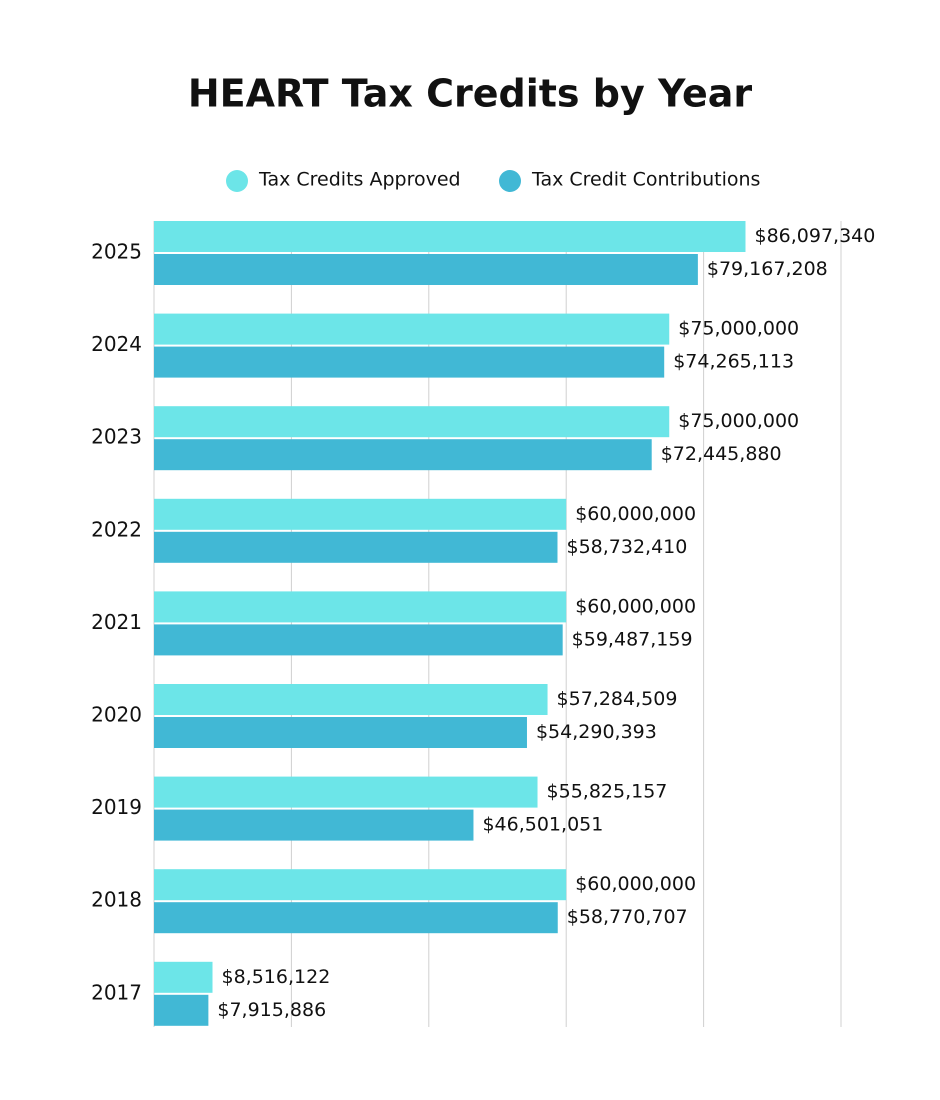 The width and height of the screenshot is (940, 1100). What do you see at coordinates (733, 362) in the screenshot?
I see `value-label: $74,265,113` at bounding box center [733, 362].